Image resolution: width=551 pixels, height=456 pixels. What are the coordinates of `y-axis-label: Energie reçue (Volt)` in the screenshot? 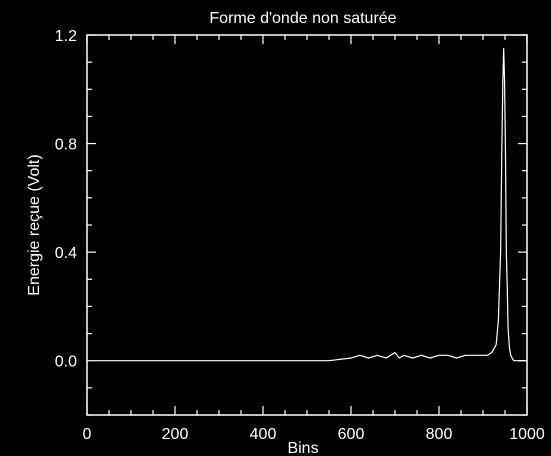 It's located at (34, 224).